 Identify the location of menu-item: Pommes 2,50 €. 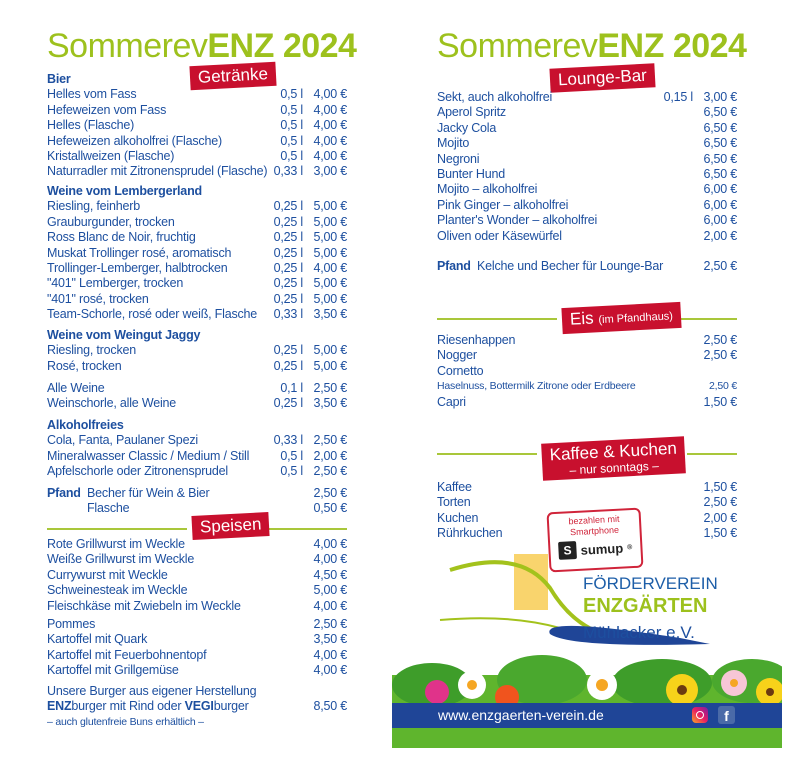
(197, 624).